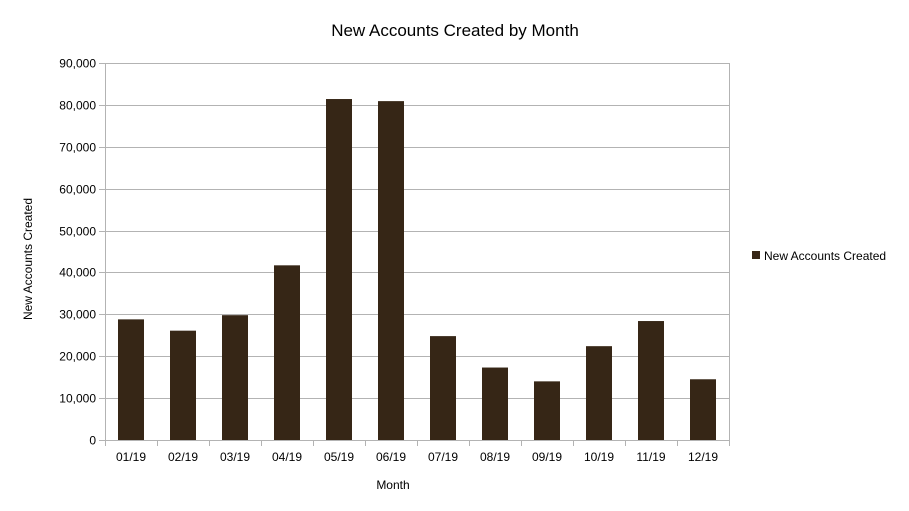  I want to click on y-tick-label: 0, so click(92, 441).